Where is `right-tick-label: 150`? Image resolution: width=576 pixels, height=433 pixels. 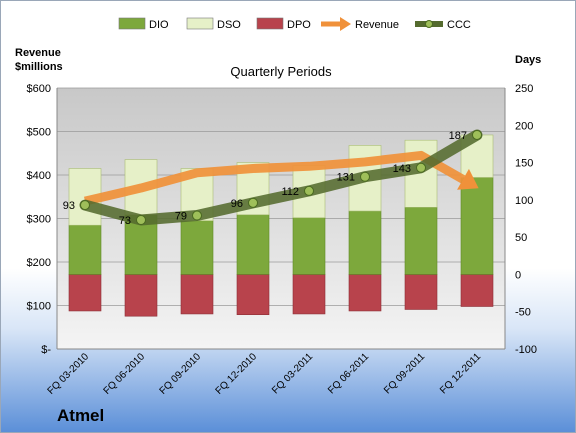
right-tick-label: 150 is located at coordinates (524, 164).